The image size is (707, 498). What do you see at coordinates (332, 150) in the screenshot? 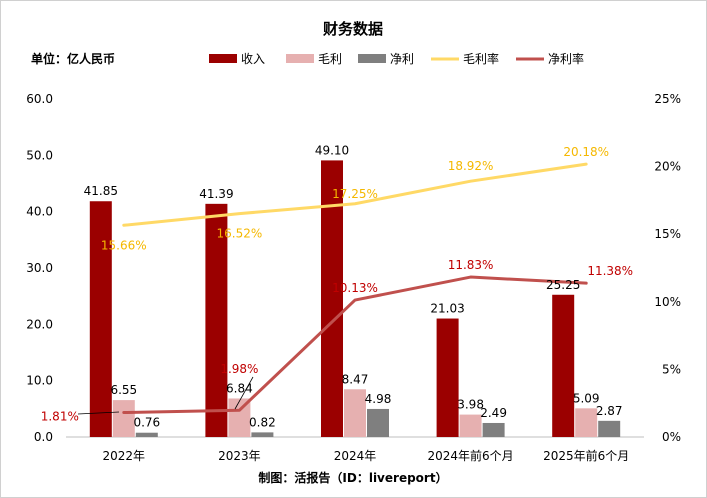
I see `bar-value-label: 49.10` at bounding box center [332, 150].